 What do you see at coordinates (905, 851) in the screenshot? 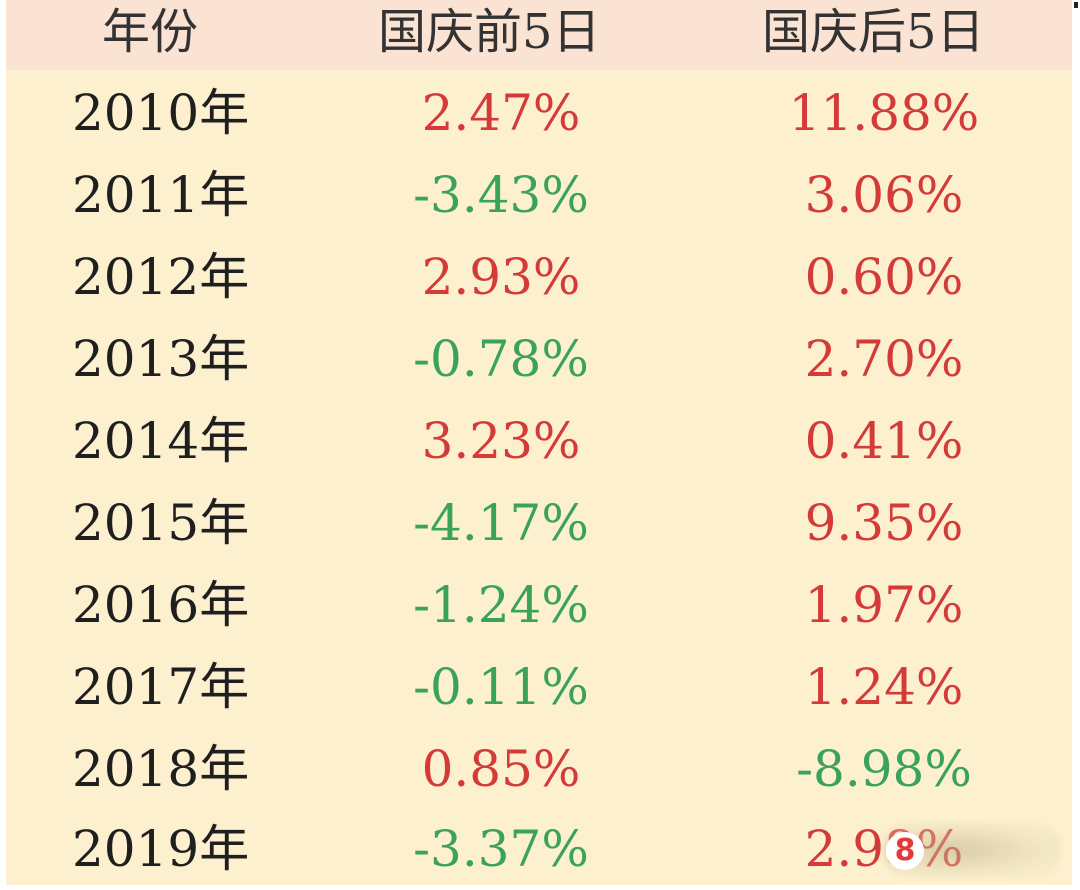
I see `watermark-badge-icon: 8` at bounding box center [905, 851].